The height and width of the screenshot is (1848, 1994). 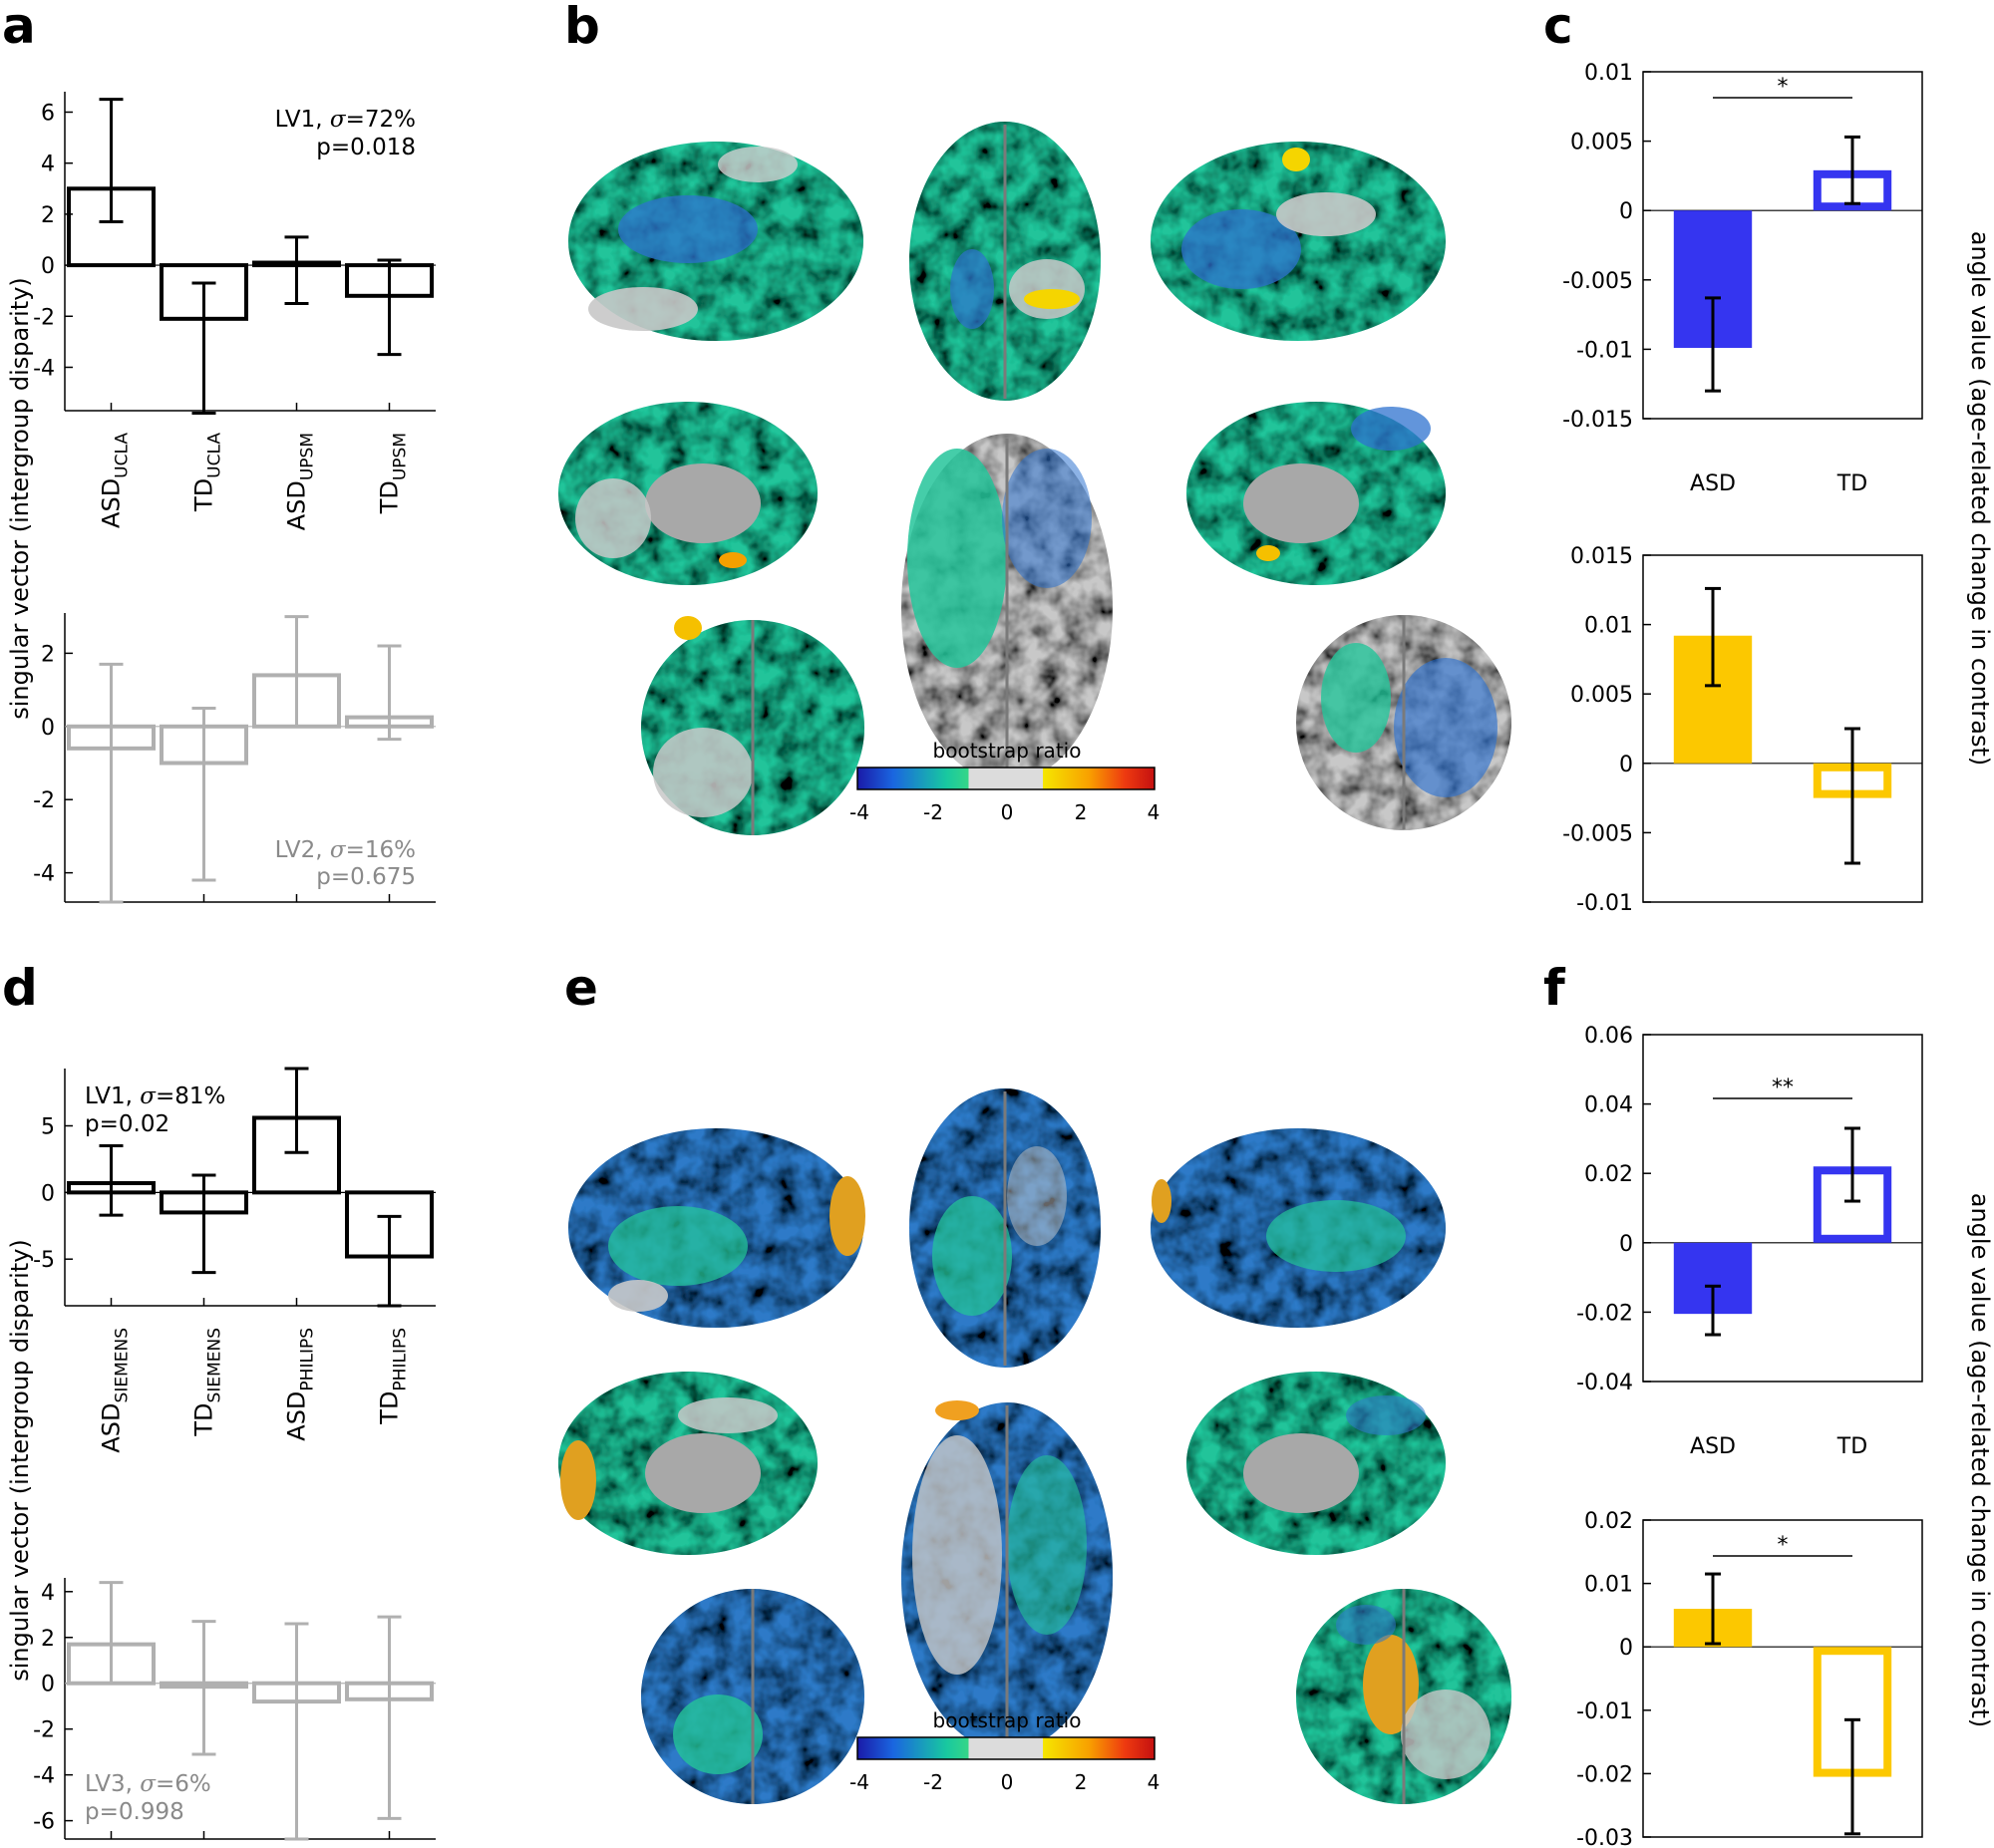 What do you see at coordinates (366, 148) in the screenshot?
I see `p-value: p=0.018` at bounding box center [366, 148].